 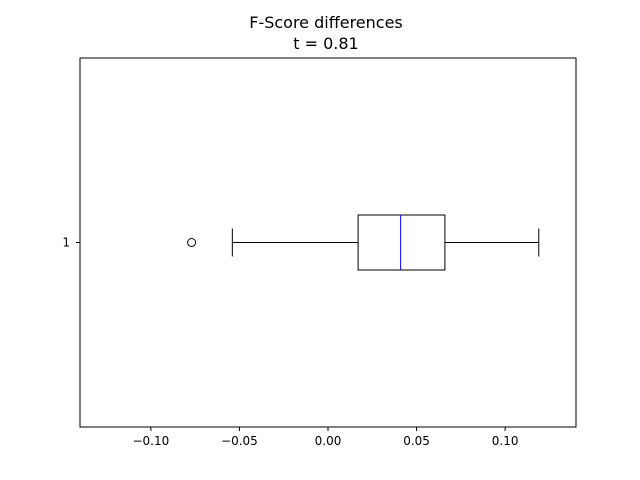 I want to click on x-tick-label: 0.10, so click(x=505, y=441).